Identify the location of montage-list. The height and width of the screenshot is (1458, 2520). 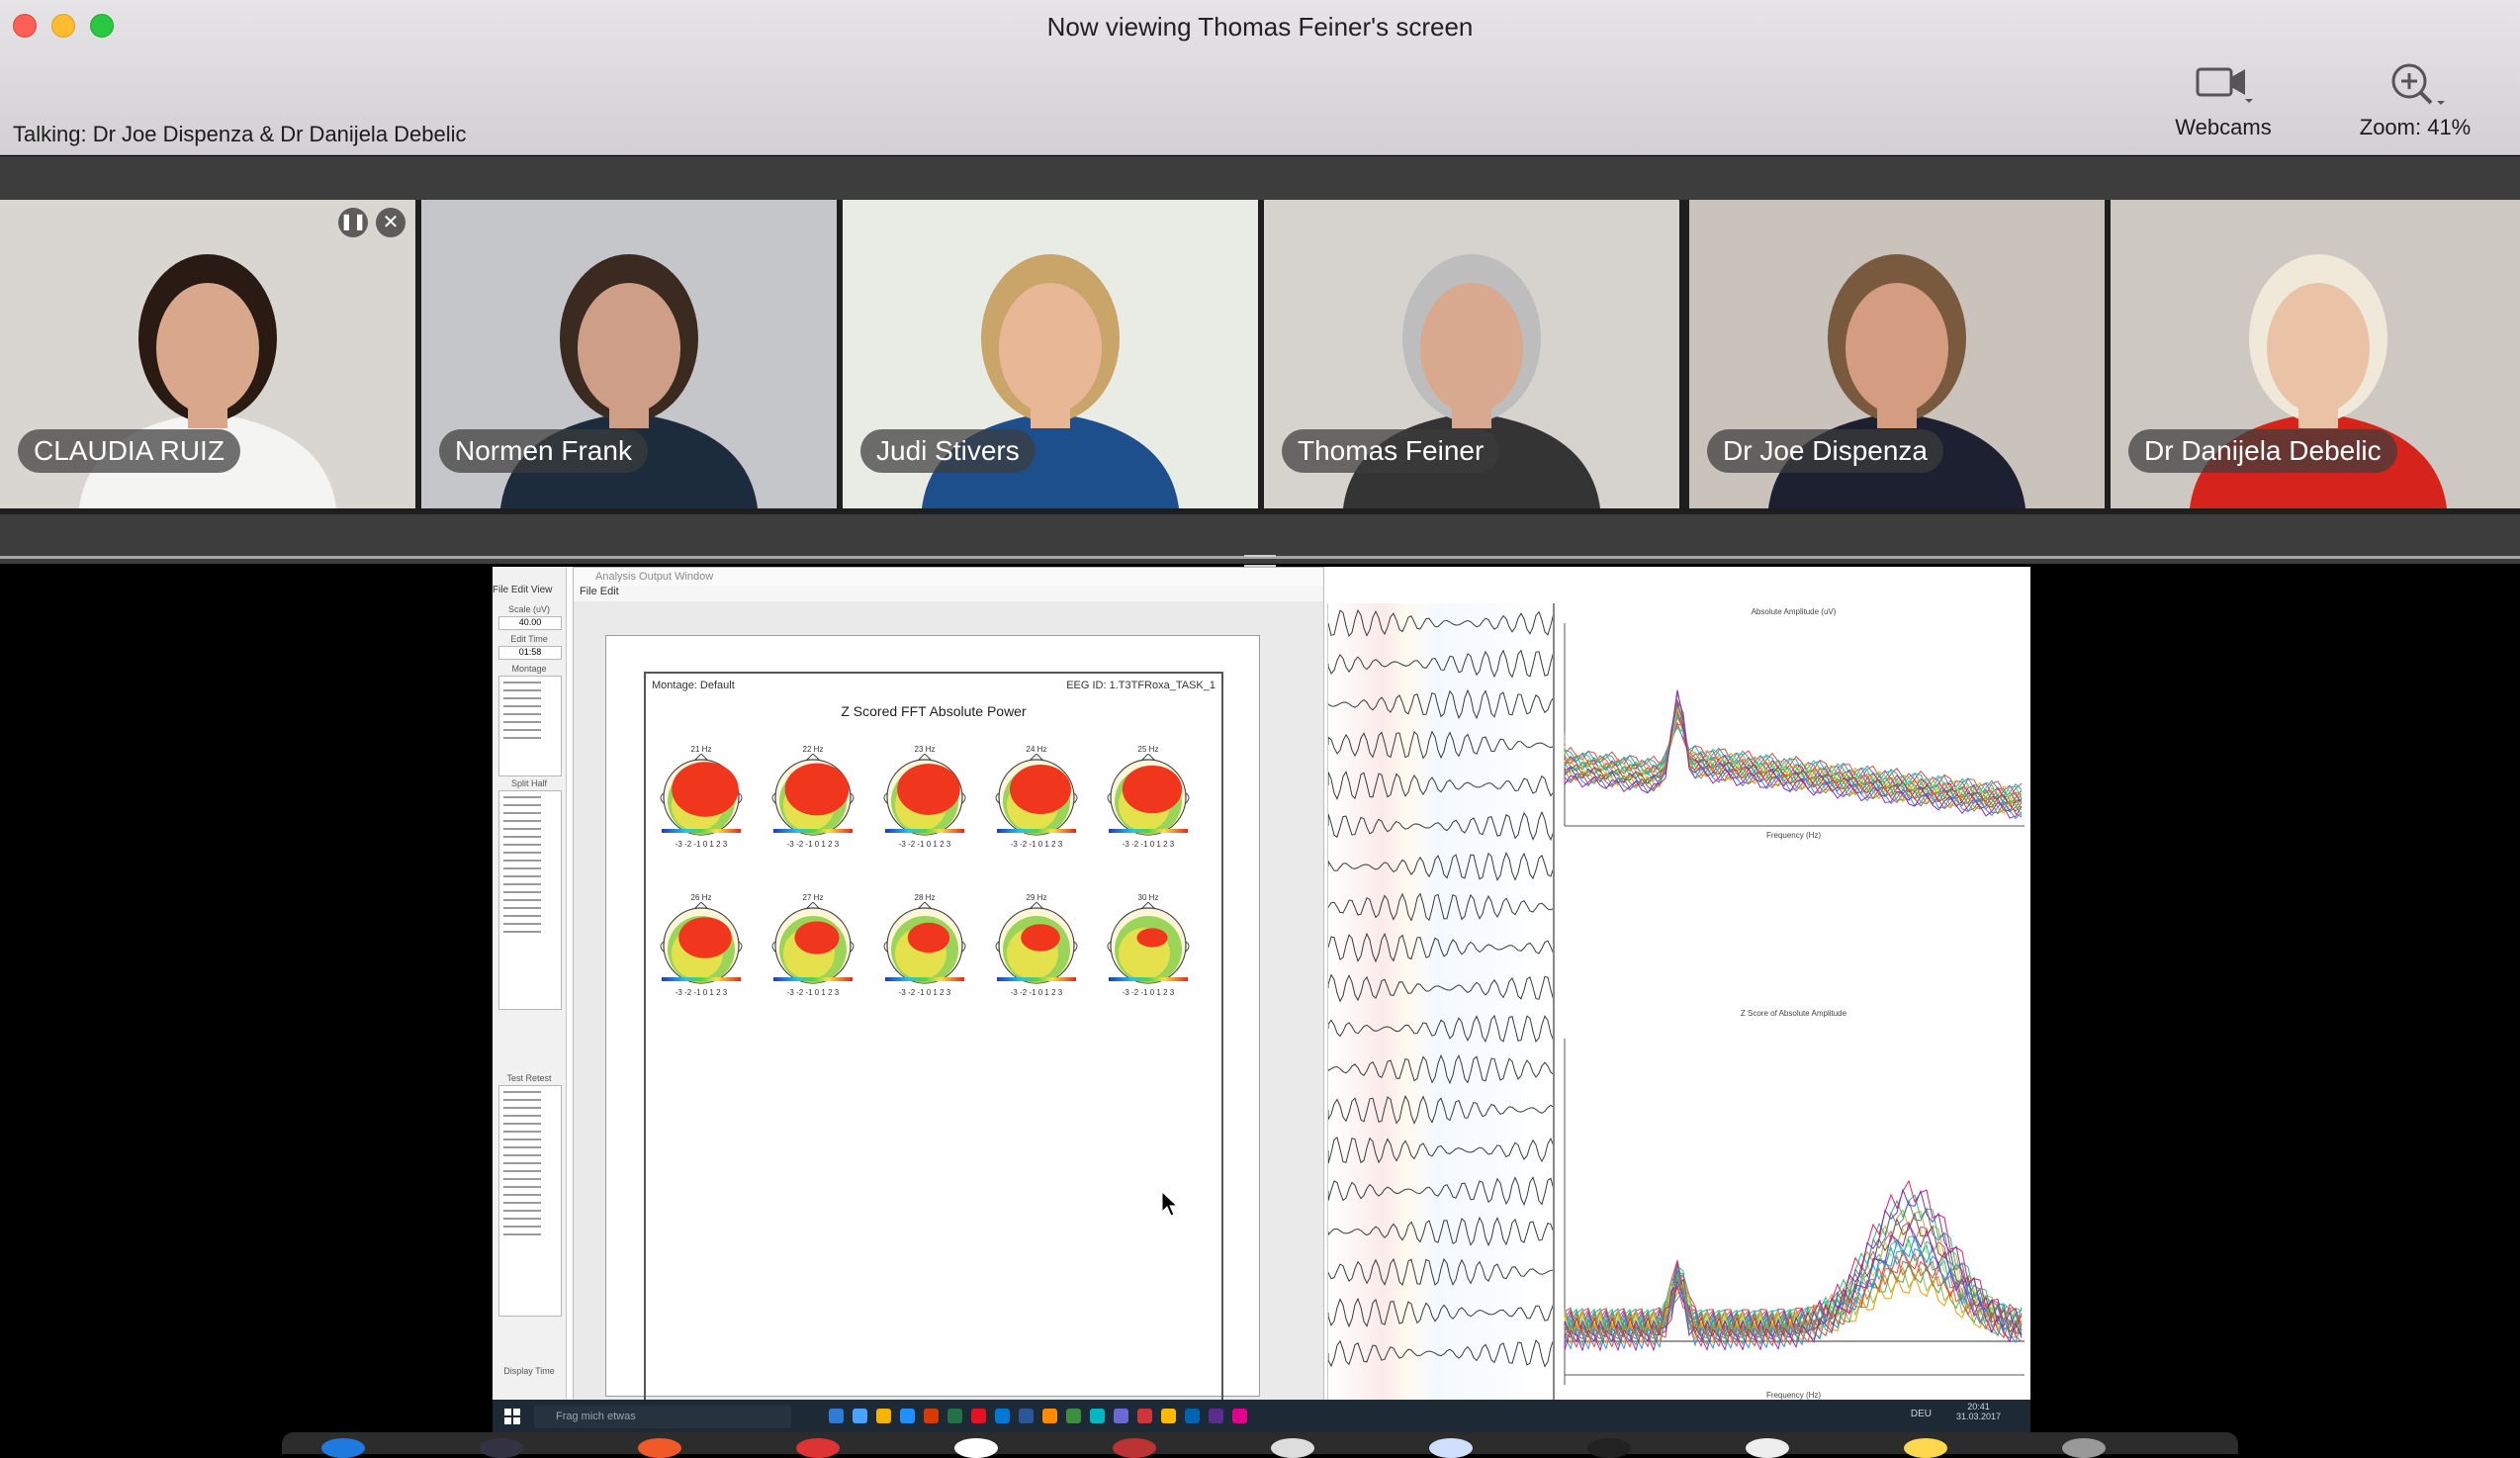
(530, 726).